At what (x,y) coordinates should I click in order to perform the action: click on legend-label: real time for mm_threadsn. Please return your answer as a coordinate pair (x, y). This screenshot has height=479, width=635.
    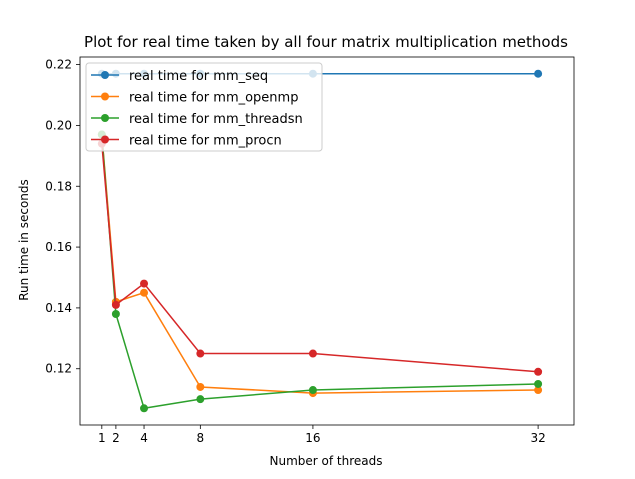
    Looking at the image, I should click on (216, 119).